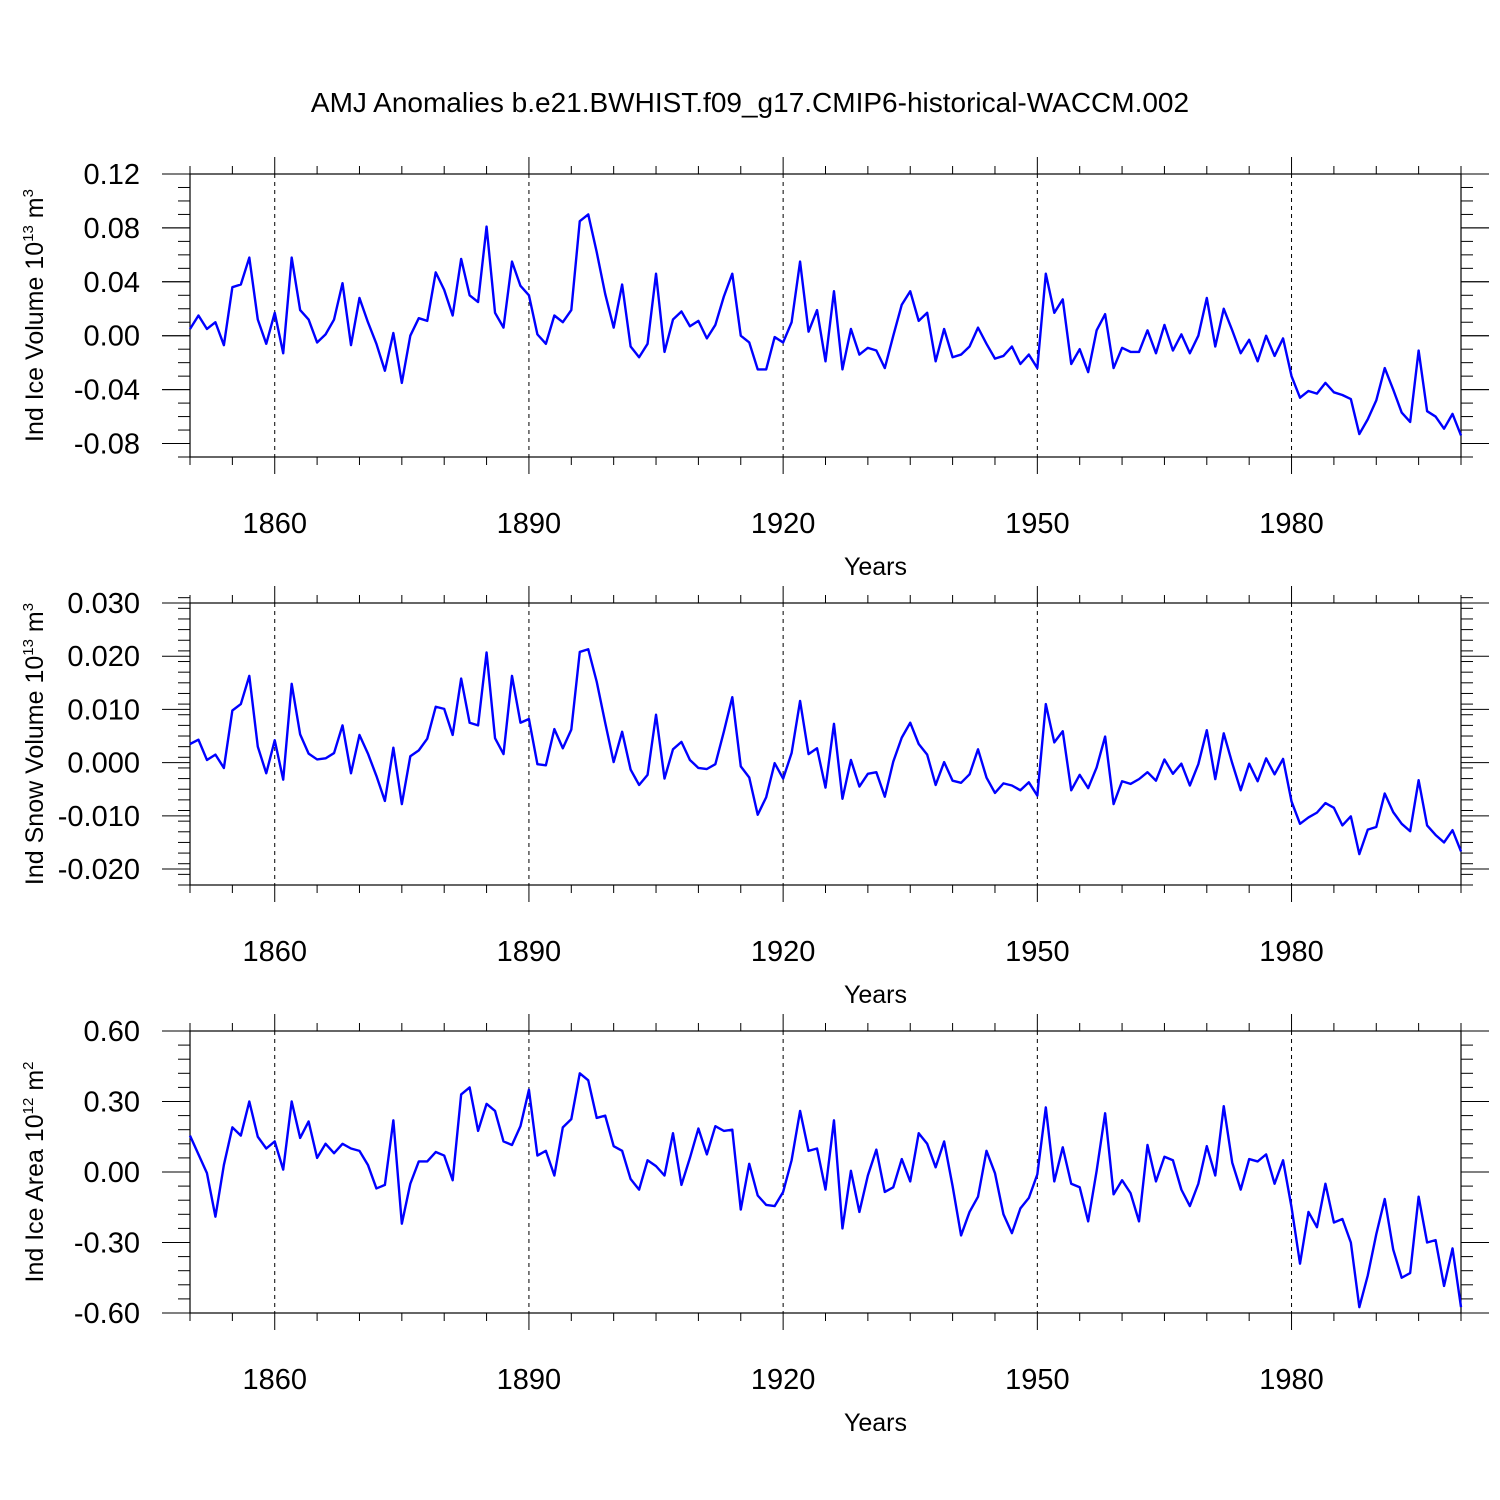  I want to click on y-tick-label: 0.04, so click(112, 283).